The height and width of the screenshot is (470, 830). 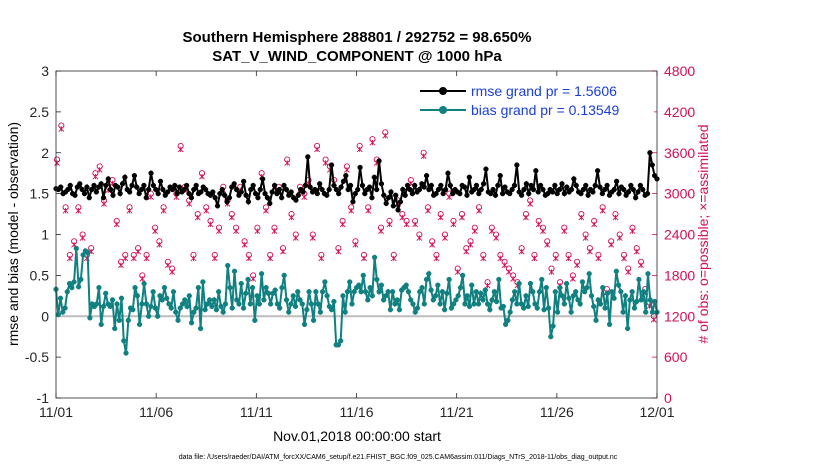 I want to click on y-left-tick-label: 2, so click(x=45, y=153).